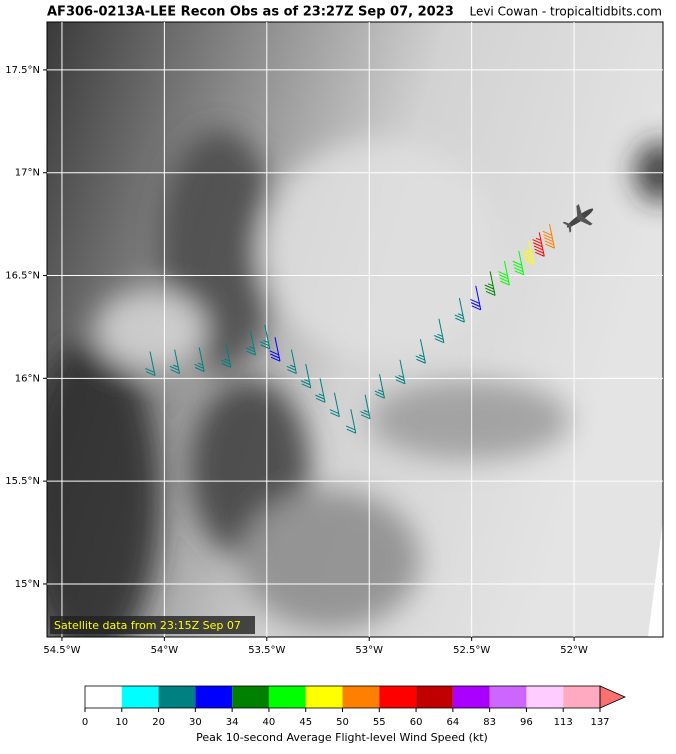 This screenshot has height=754, width=676. Describe the element at coordinates (165, 650) in the screenshot. I see `x-tick-label: 54°W` at that location.